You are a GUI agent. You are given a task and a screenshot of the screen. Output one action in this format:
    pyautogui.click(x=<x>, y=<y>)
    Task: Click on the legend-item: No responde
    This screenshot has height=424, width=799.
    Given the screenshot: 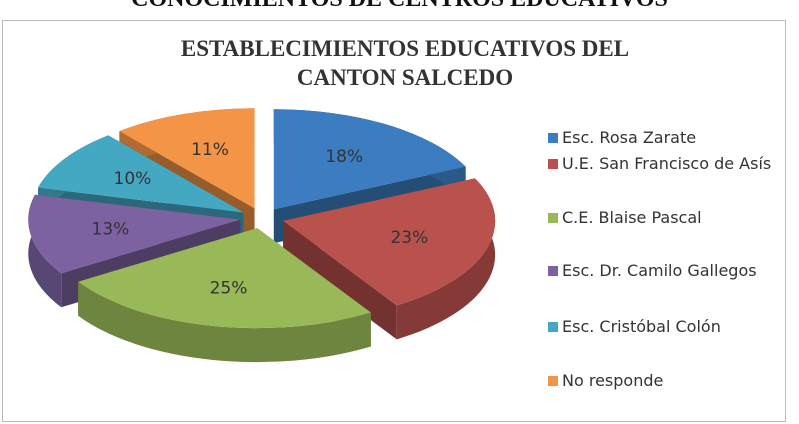 What is the action you would take?
    pyautogui.click(x=664, y=380)
    